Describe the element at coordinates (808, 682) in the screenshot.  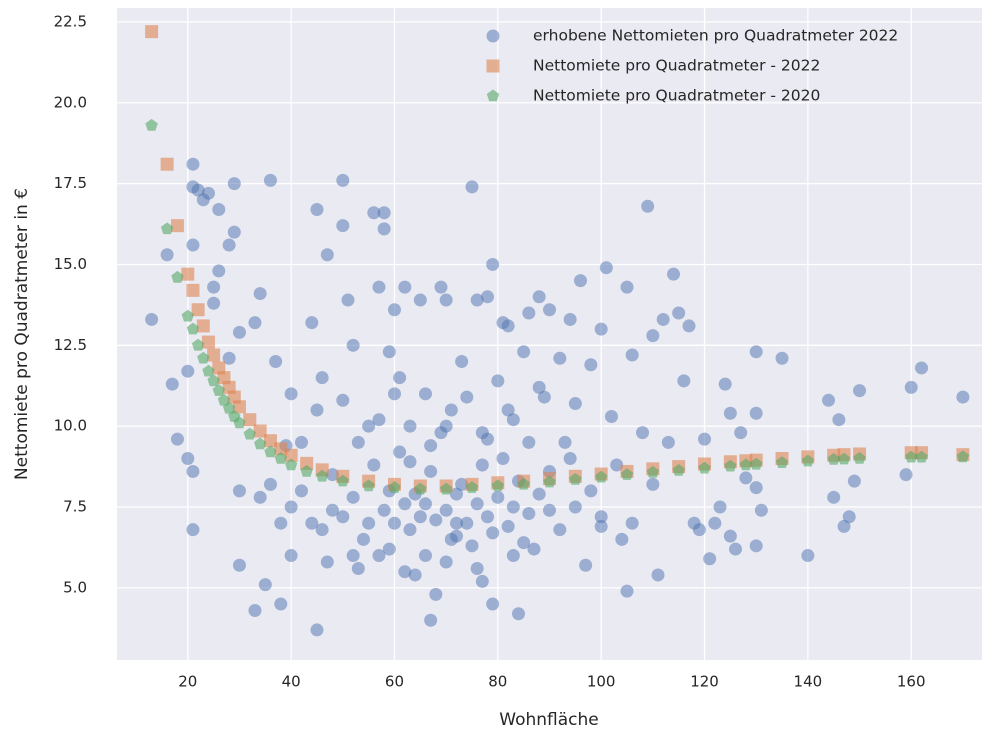
I see `x-tick-label: 140` at that location.